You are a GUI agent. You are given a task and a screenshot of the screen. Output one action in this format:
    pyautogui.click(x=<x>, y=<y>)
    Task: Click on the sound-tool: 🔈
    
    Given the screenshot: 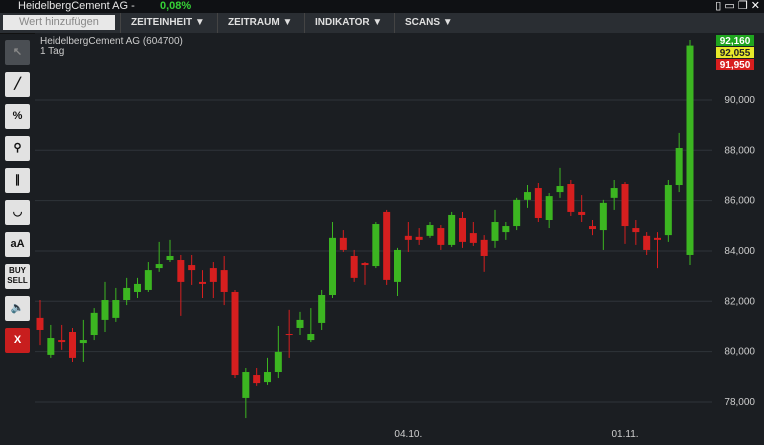 What is the action you would take?
    pyautogui.click(x=17, y=308)
    